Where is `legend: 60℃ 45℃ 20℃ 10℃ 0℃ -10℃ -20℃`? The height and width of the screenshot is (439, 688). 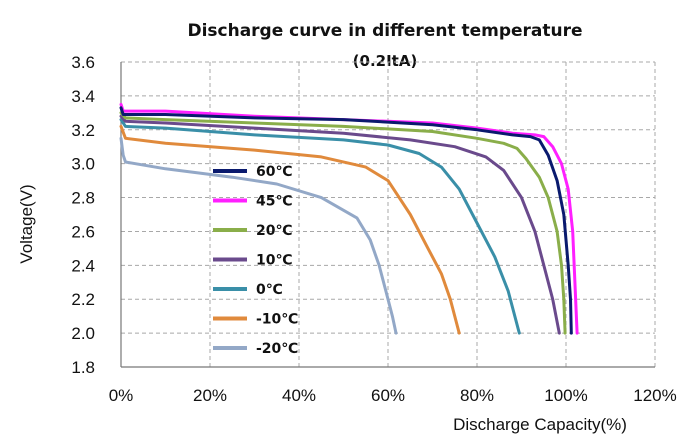
legend: 60℃ 45℃ 20℃ 10℃ 0℃ -10℃ -20℃ is located at coordinates (255, 260).